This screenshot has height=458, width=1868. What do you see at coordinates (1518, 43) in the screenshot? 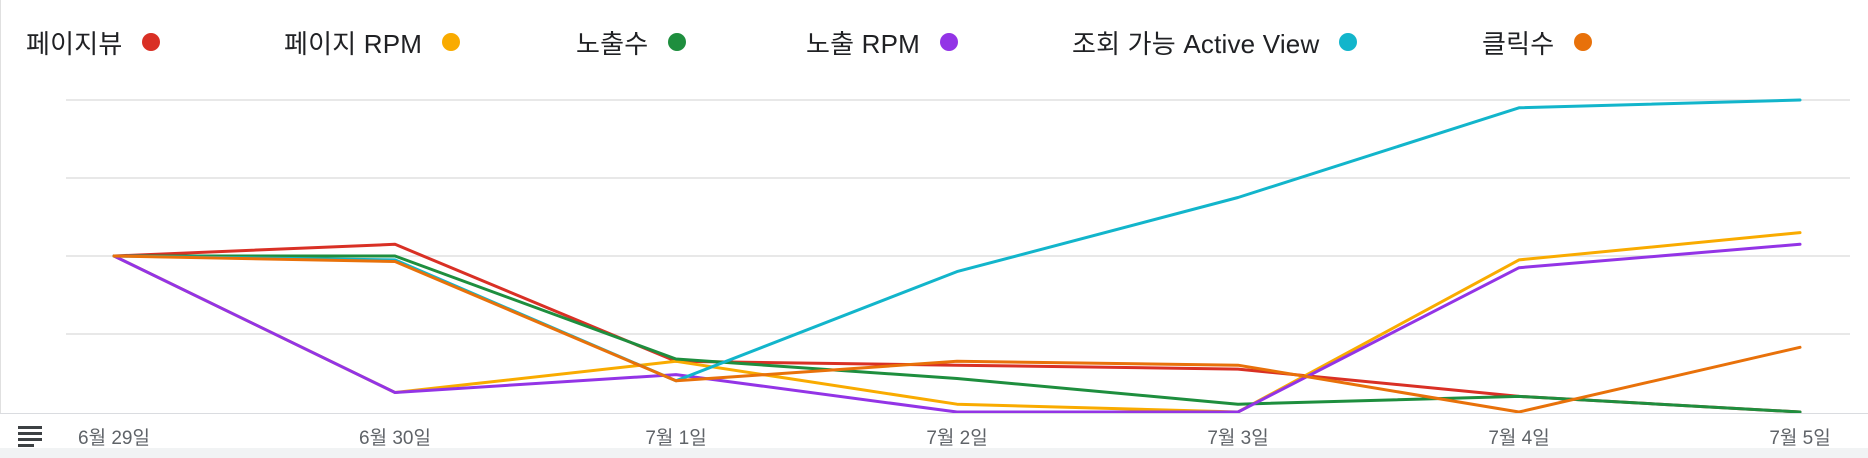
I see `legend-label: 클릭수` at bounding box center [1518, 43].